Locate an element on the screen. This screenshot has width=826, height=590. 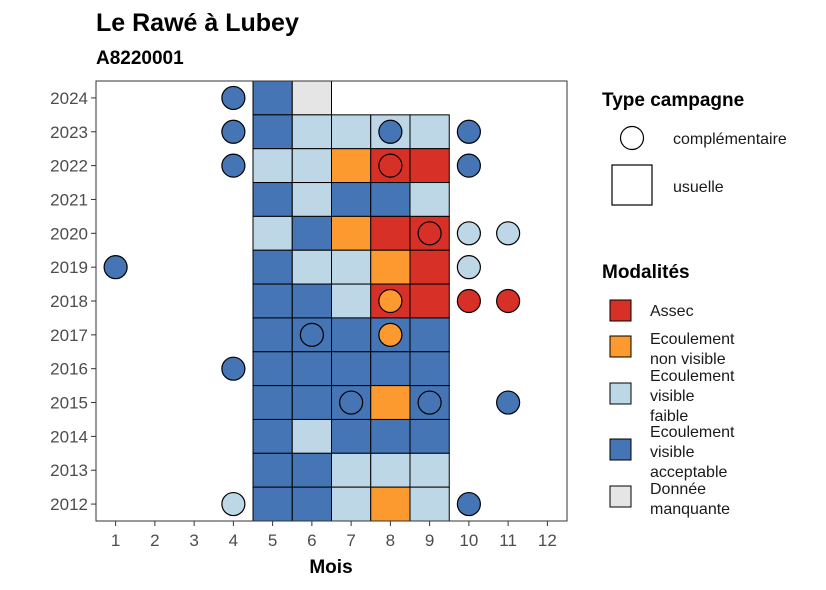
y-tick-label: 2012 is located at coordinates (69, 504).